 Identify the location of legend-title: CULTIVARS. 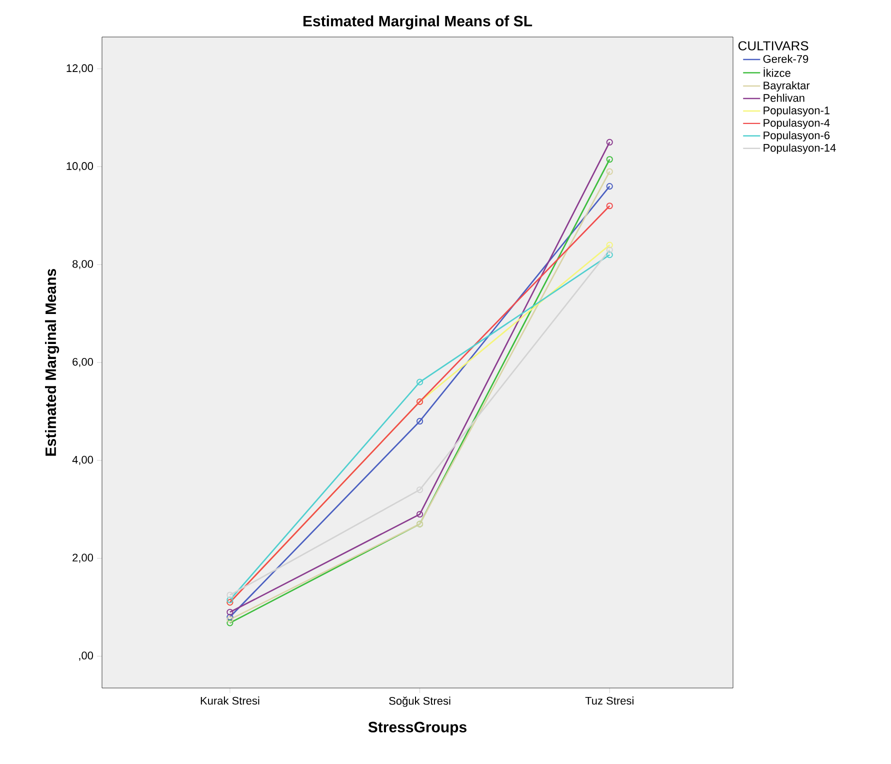
(773, 45).